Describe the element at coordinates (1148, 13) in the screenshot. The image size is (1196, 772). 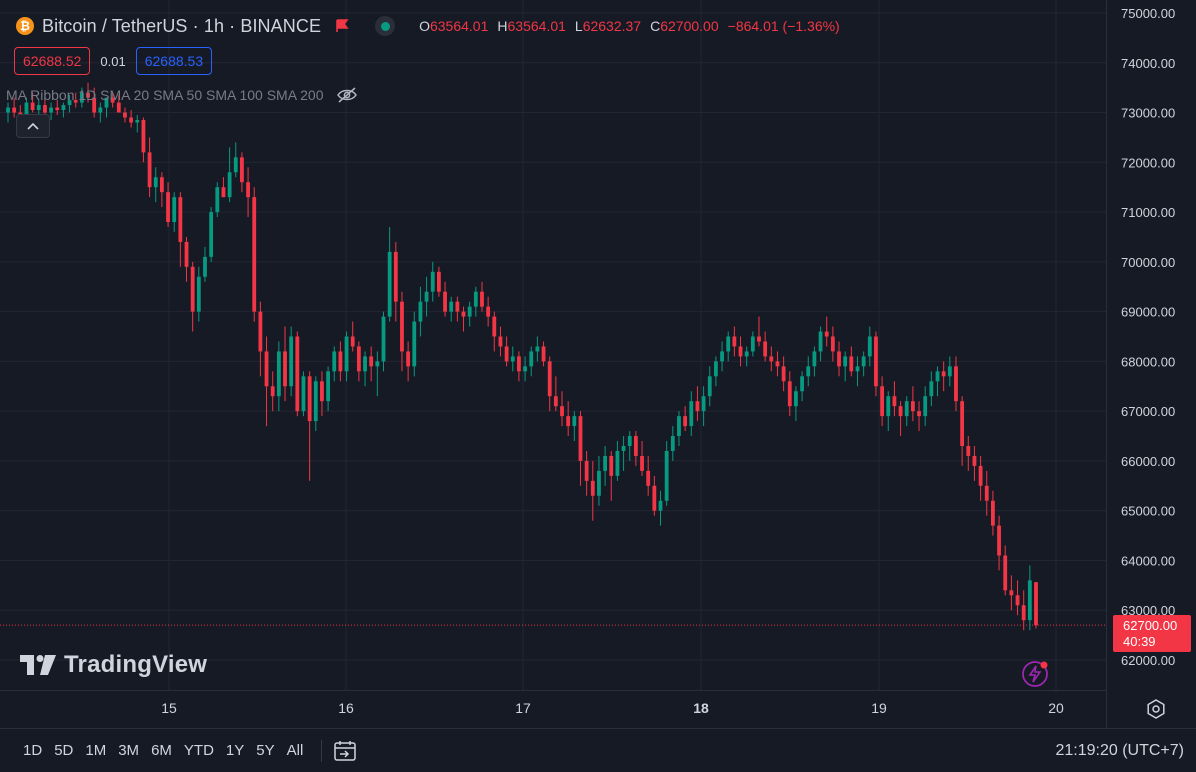
I see `y-tick-label: 75000.00` at that location.